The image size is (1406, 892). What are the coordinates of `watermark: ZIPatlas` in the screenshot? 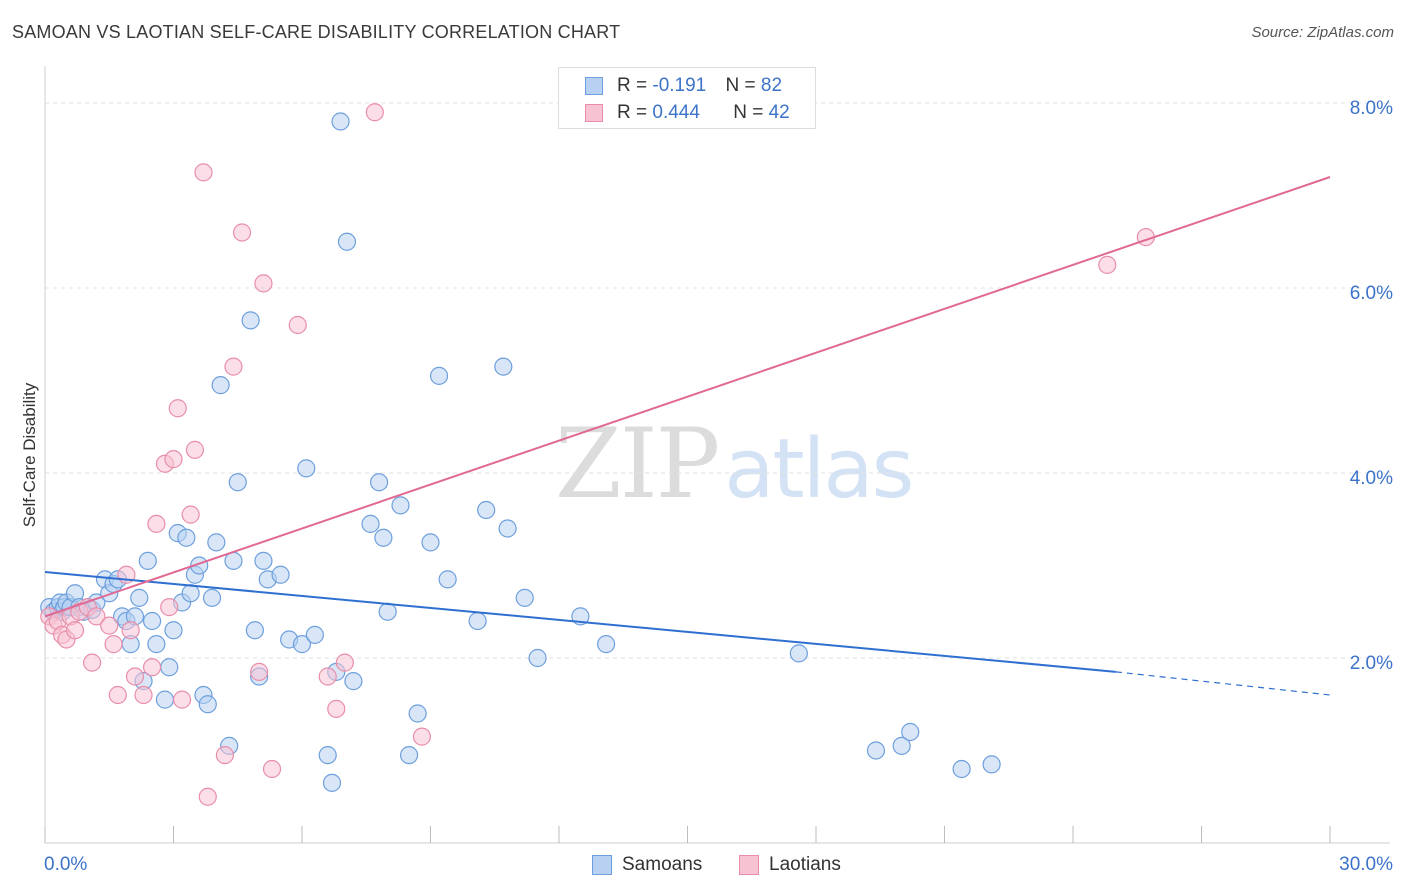 It's located at (734, 464).